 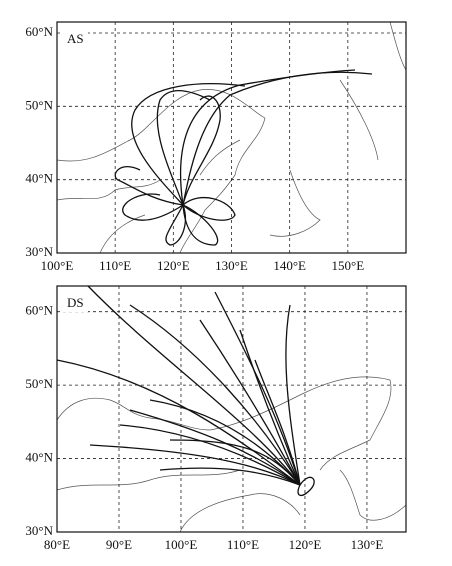 What do you see at coordinates (57, 544) in the screenshot?
I see `x-tick-label: 80°E` at bounding box center [57, 544].